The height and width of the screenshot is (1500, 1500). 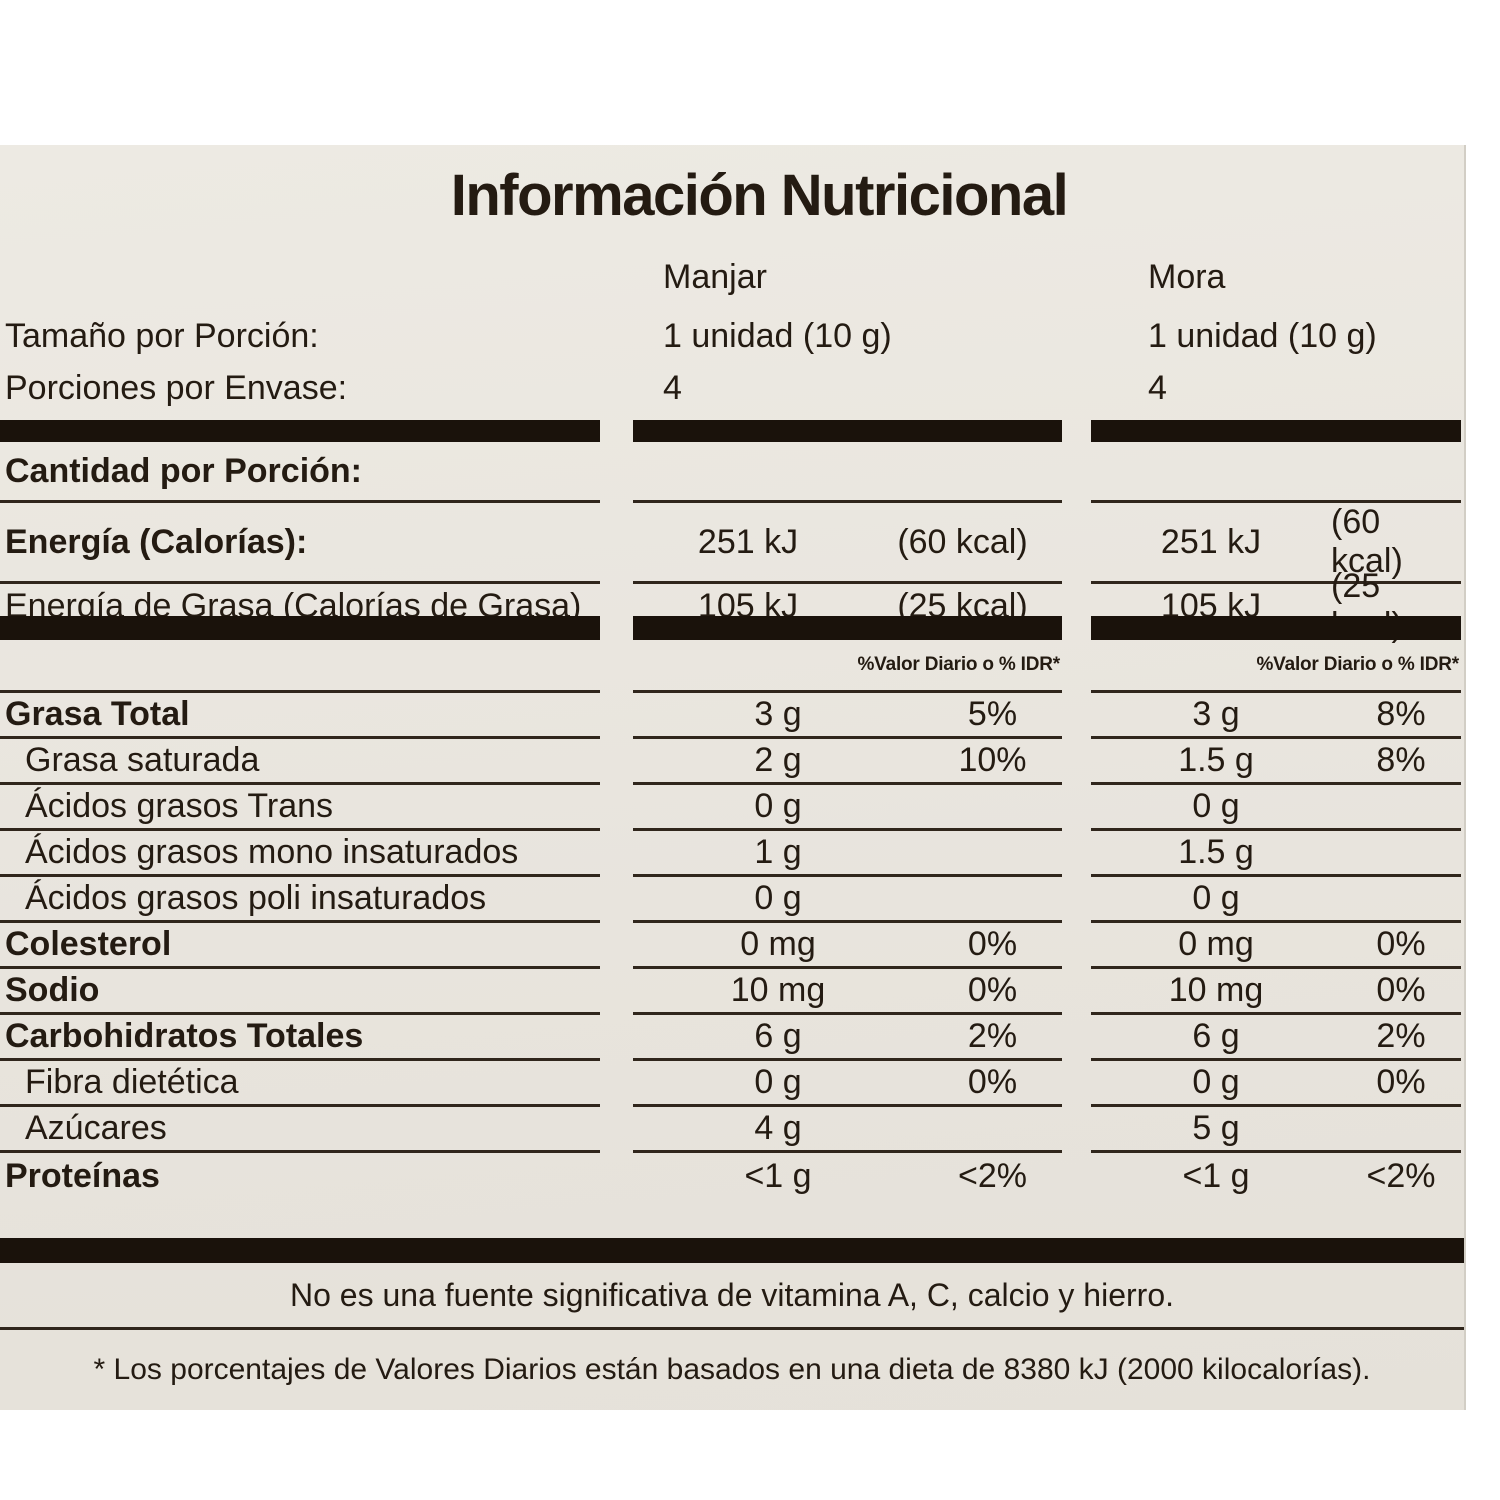 I want to click on separator-bar-middle, so click(x=732, y=628).